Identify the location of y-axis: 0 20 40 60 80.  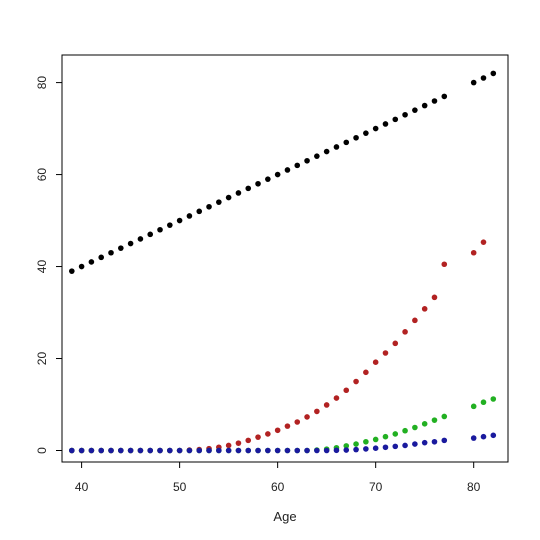
(49, 265).